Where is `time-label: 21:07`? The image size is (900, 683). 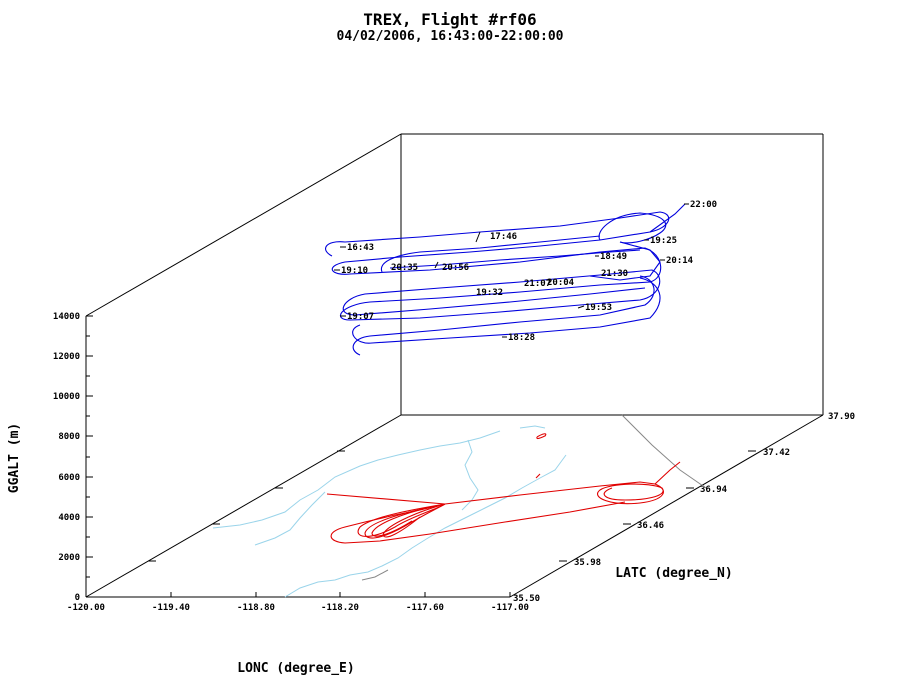
time-label: 21:07 is located at coordinates (537, 284).